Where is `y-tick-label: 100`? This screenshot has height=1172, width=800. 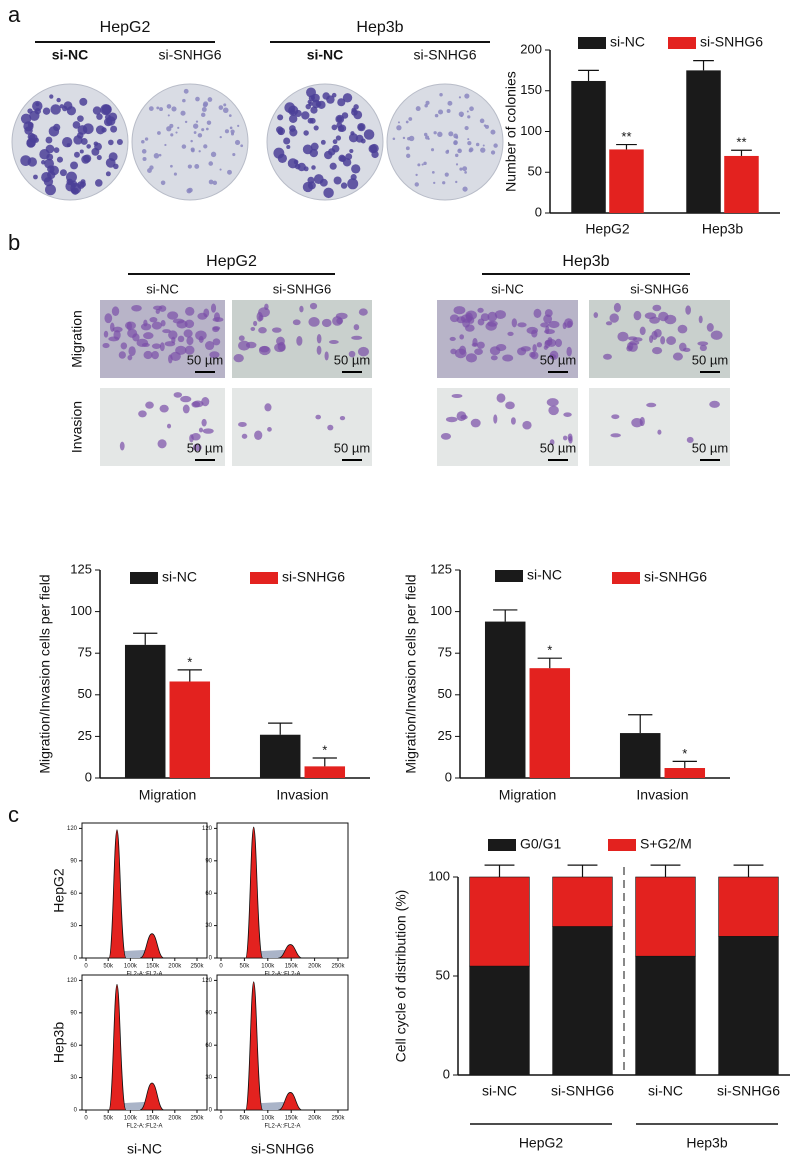 y-tick-label: 100 is located at coordinates (81, 610).